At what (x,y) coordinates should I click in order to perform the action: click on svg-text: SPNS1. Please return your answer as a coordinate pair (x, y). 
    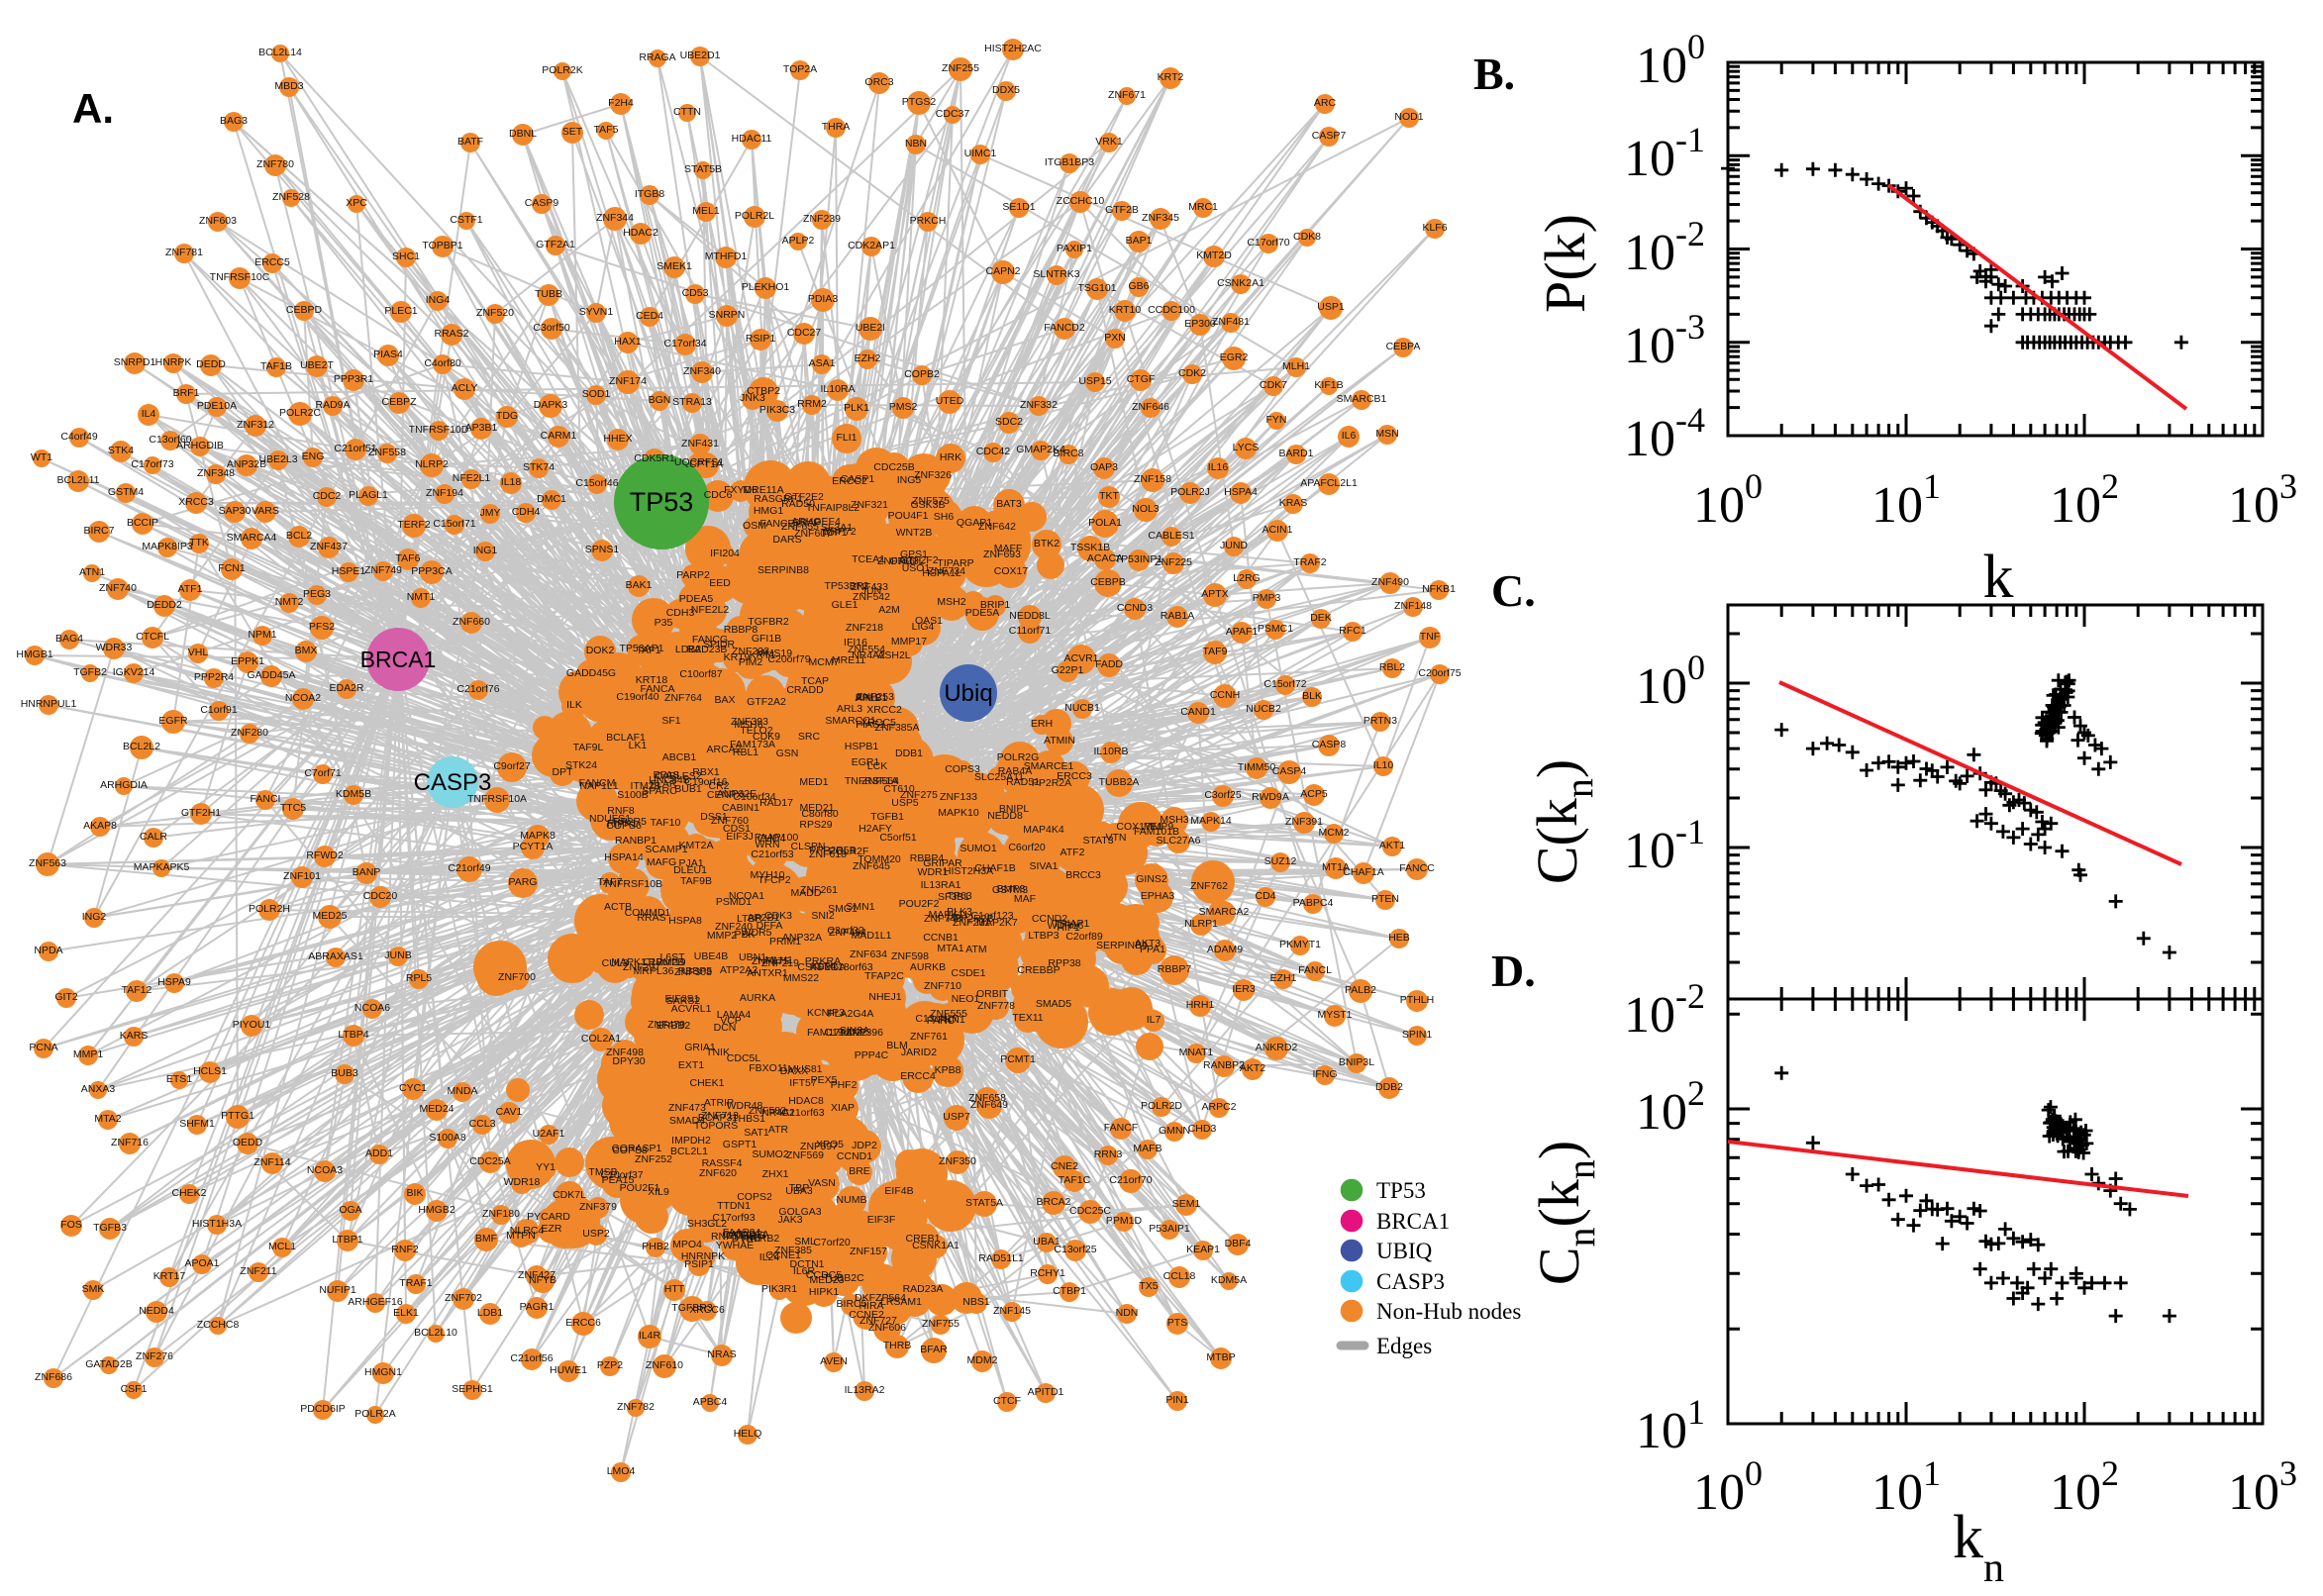
    Looking at the image, I should click on (602, 549).